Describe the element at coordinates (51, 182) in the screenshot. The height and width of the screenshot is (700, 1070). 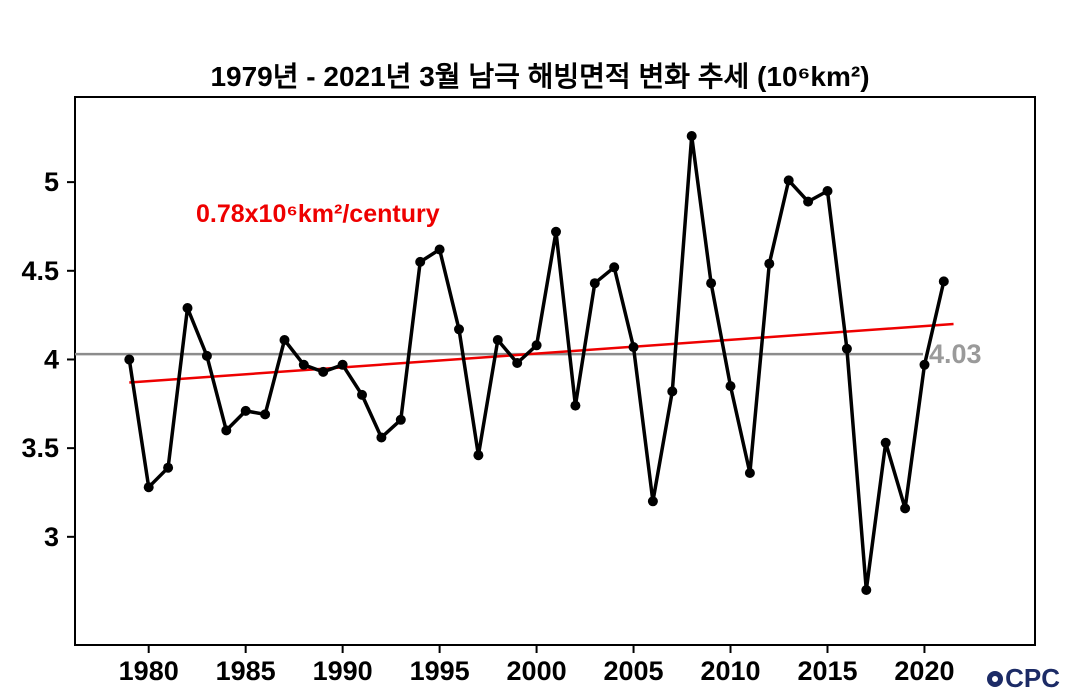
I see `svg-text: 5` at that location.